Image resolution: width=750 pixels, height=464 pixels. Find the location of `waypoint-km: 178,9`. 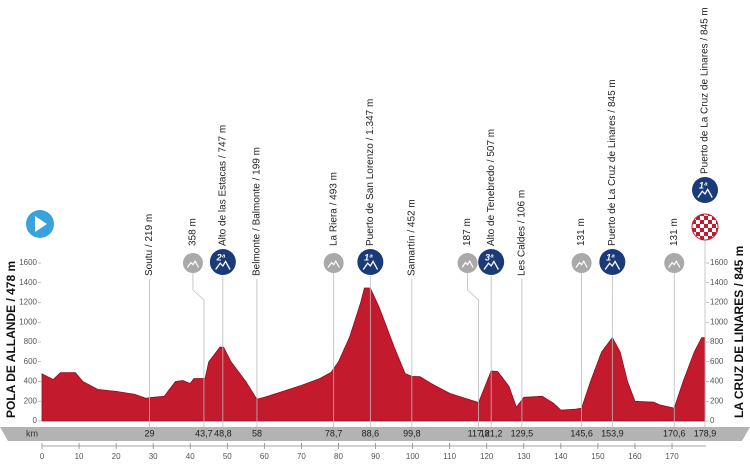

waypoint-km: 178,9 is located at coordinates (705, 433).